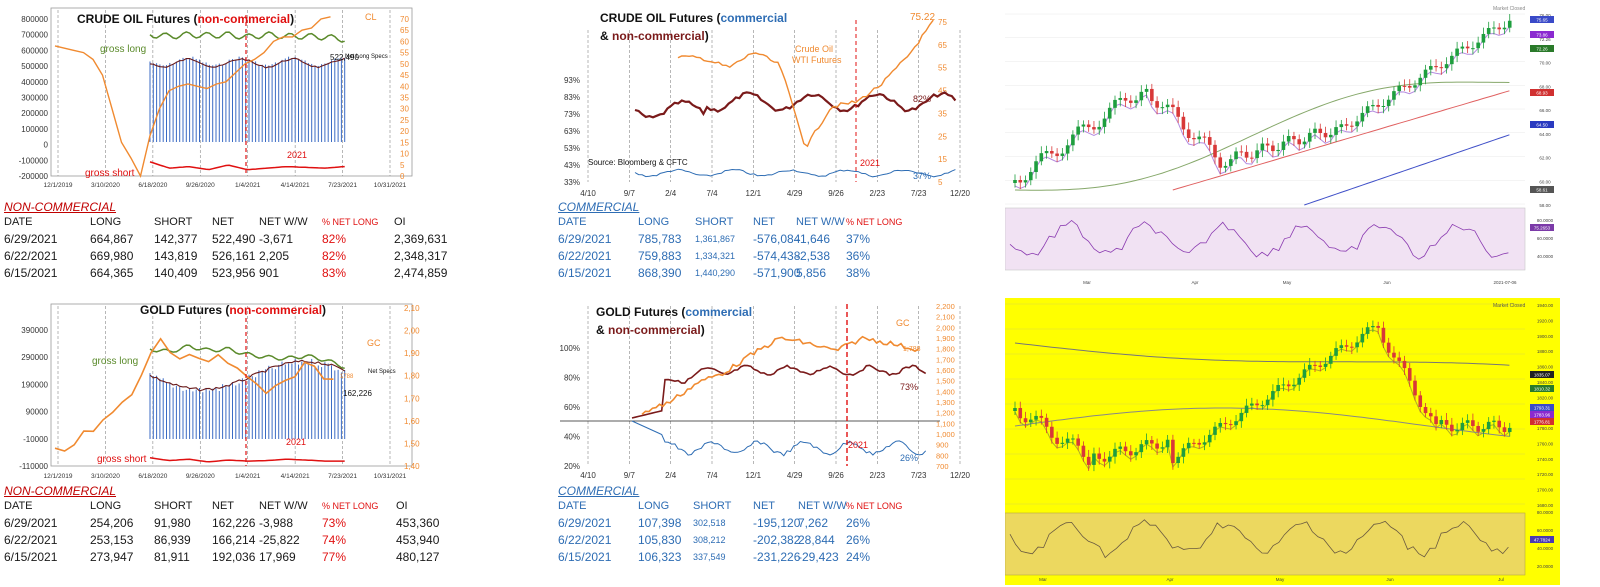 The width and height of the screenshot is (1600, 587). I want to click on price-label: 75.22, so click(922, 17).